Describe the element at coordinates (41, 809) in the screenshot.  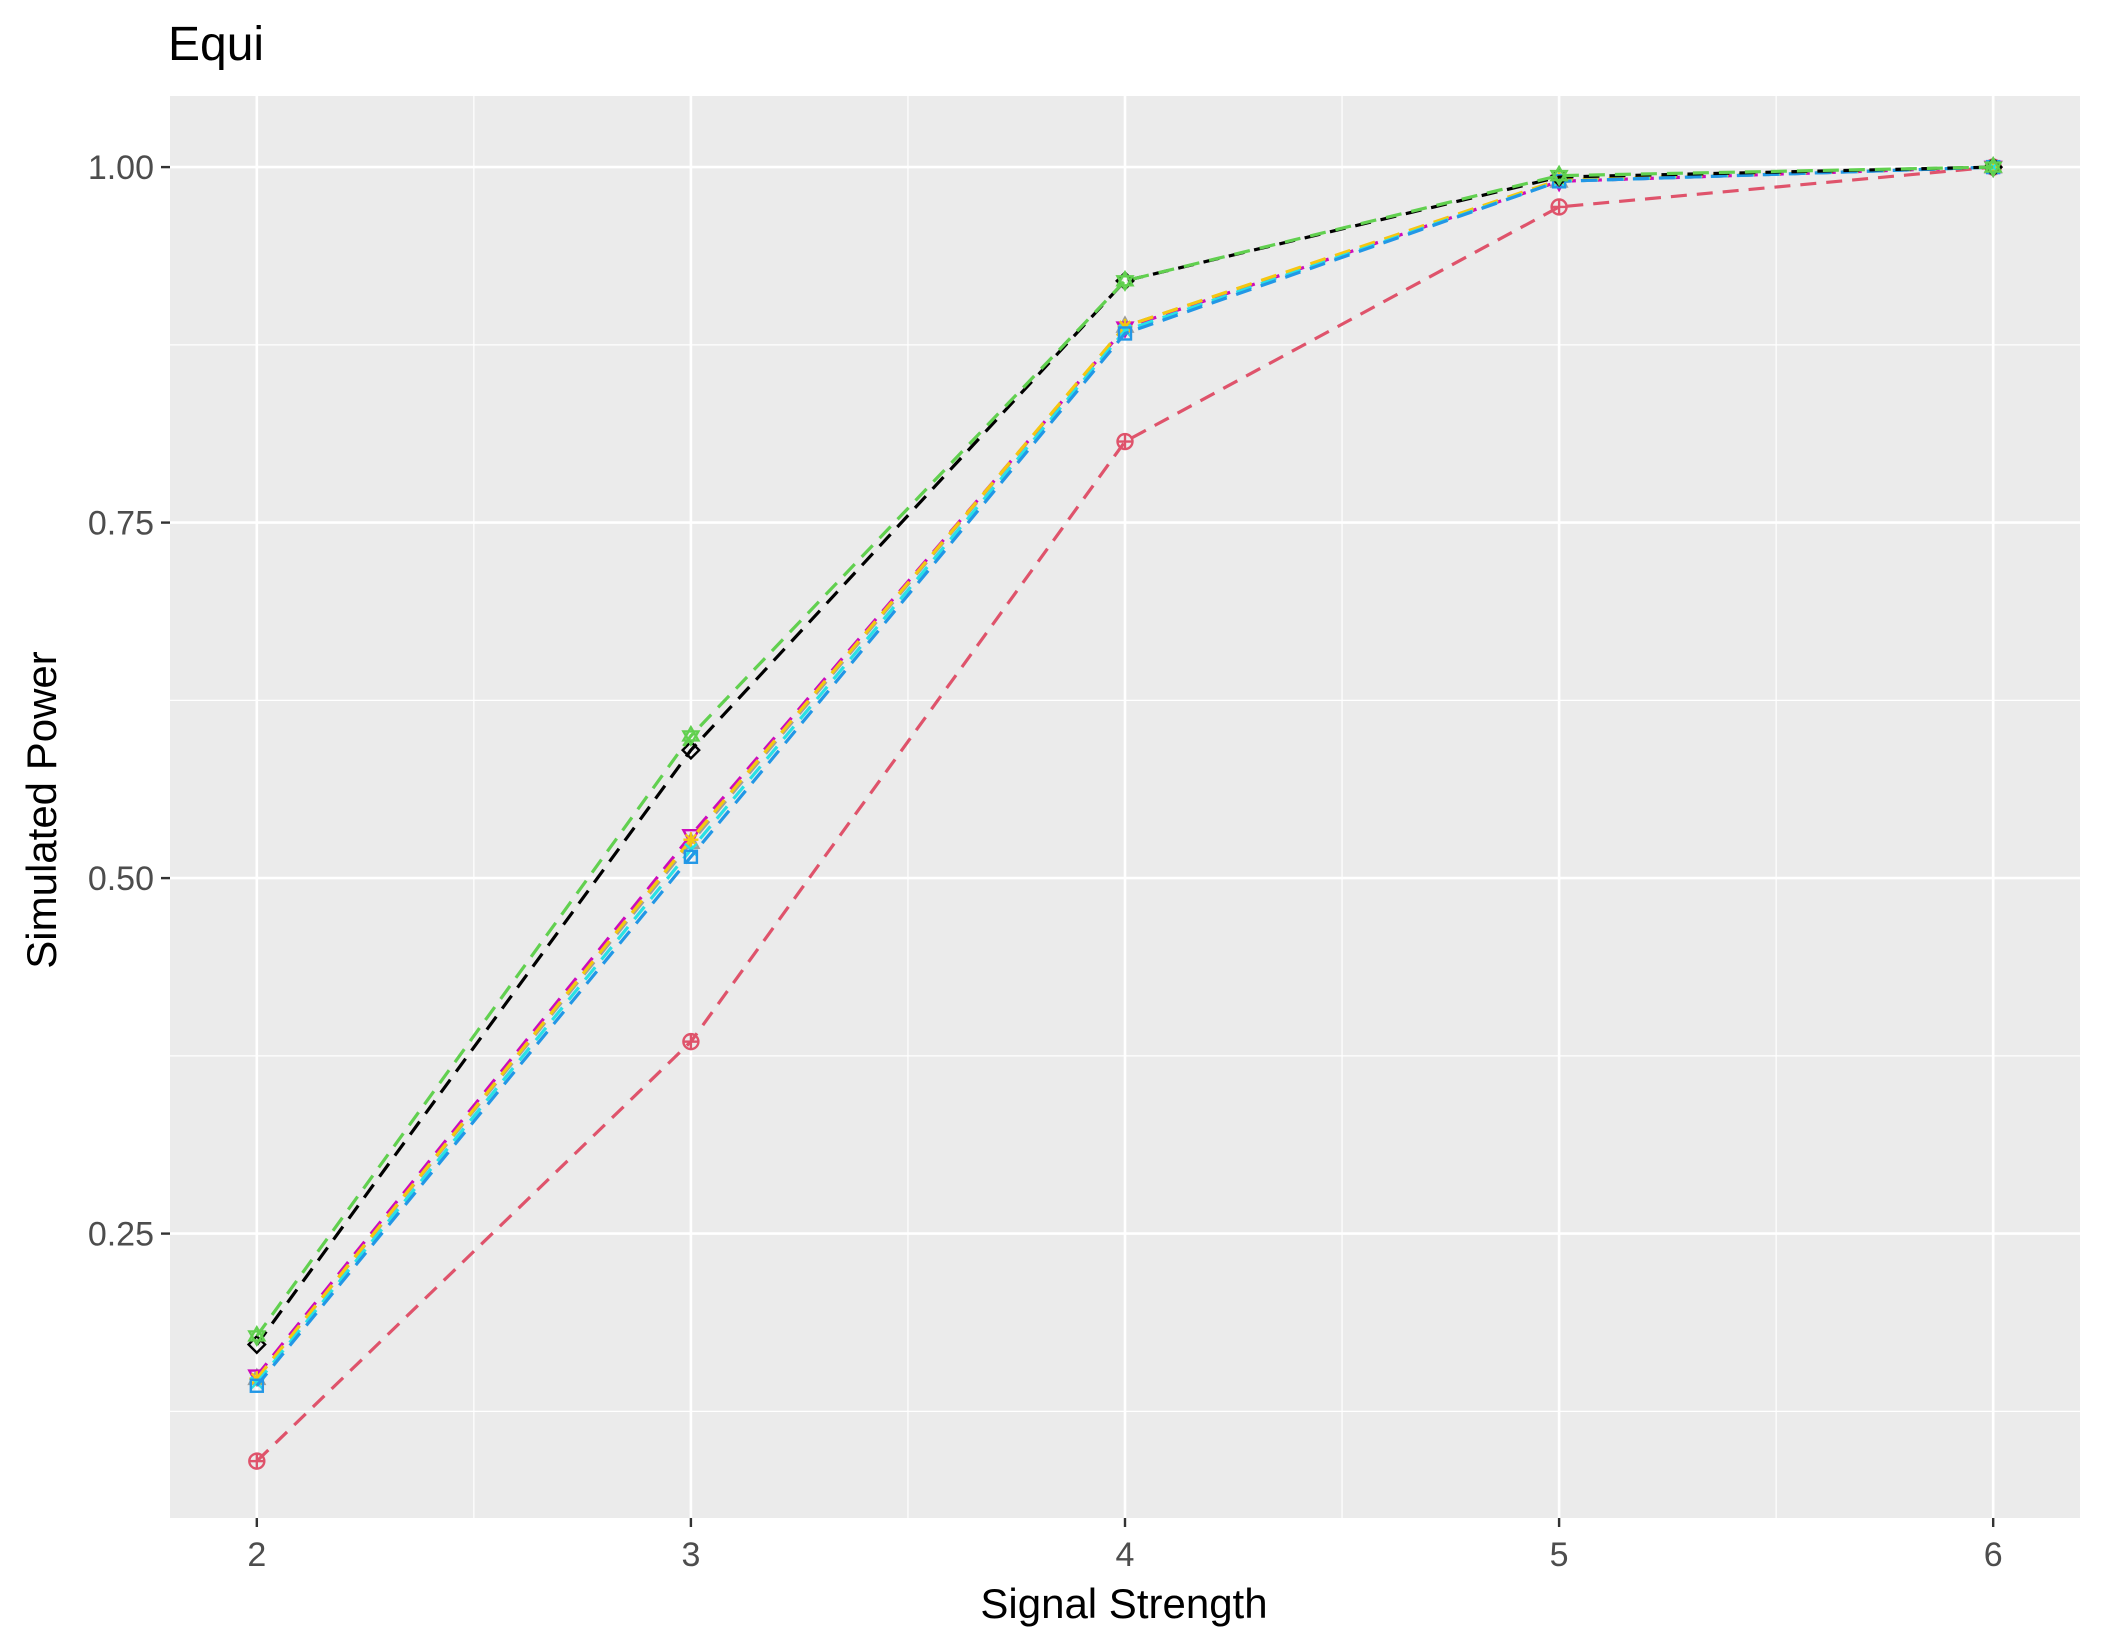
I see `y-axis-title: Simulated Power` at that location.